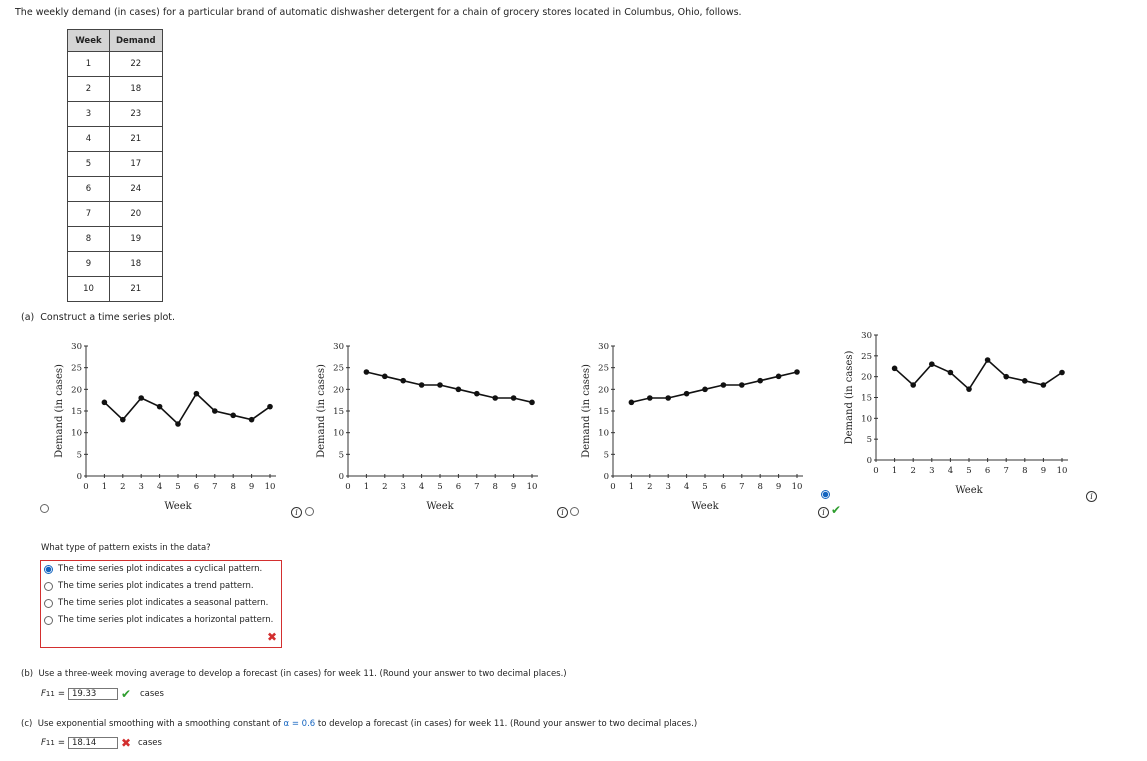 Image resolution: width=1147 pixels, height=761 pixels. I want to click on table-row: 3 23, so click(115, 114).